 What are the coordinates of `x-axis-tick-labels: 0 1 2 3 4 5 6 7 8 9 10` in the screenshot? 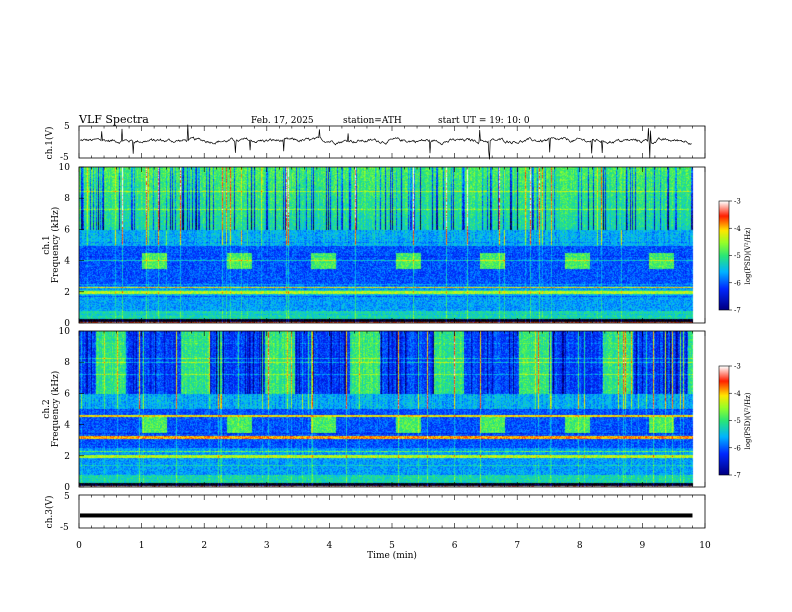 It's located at (393, 546).